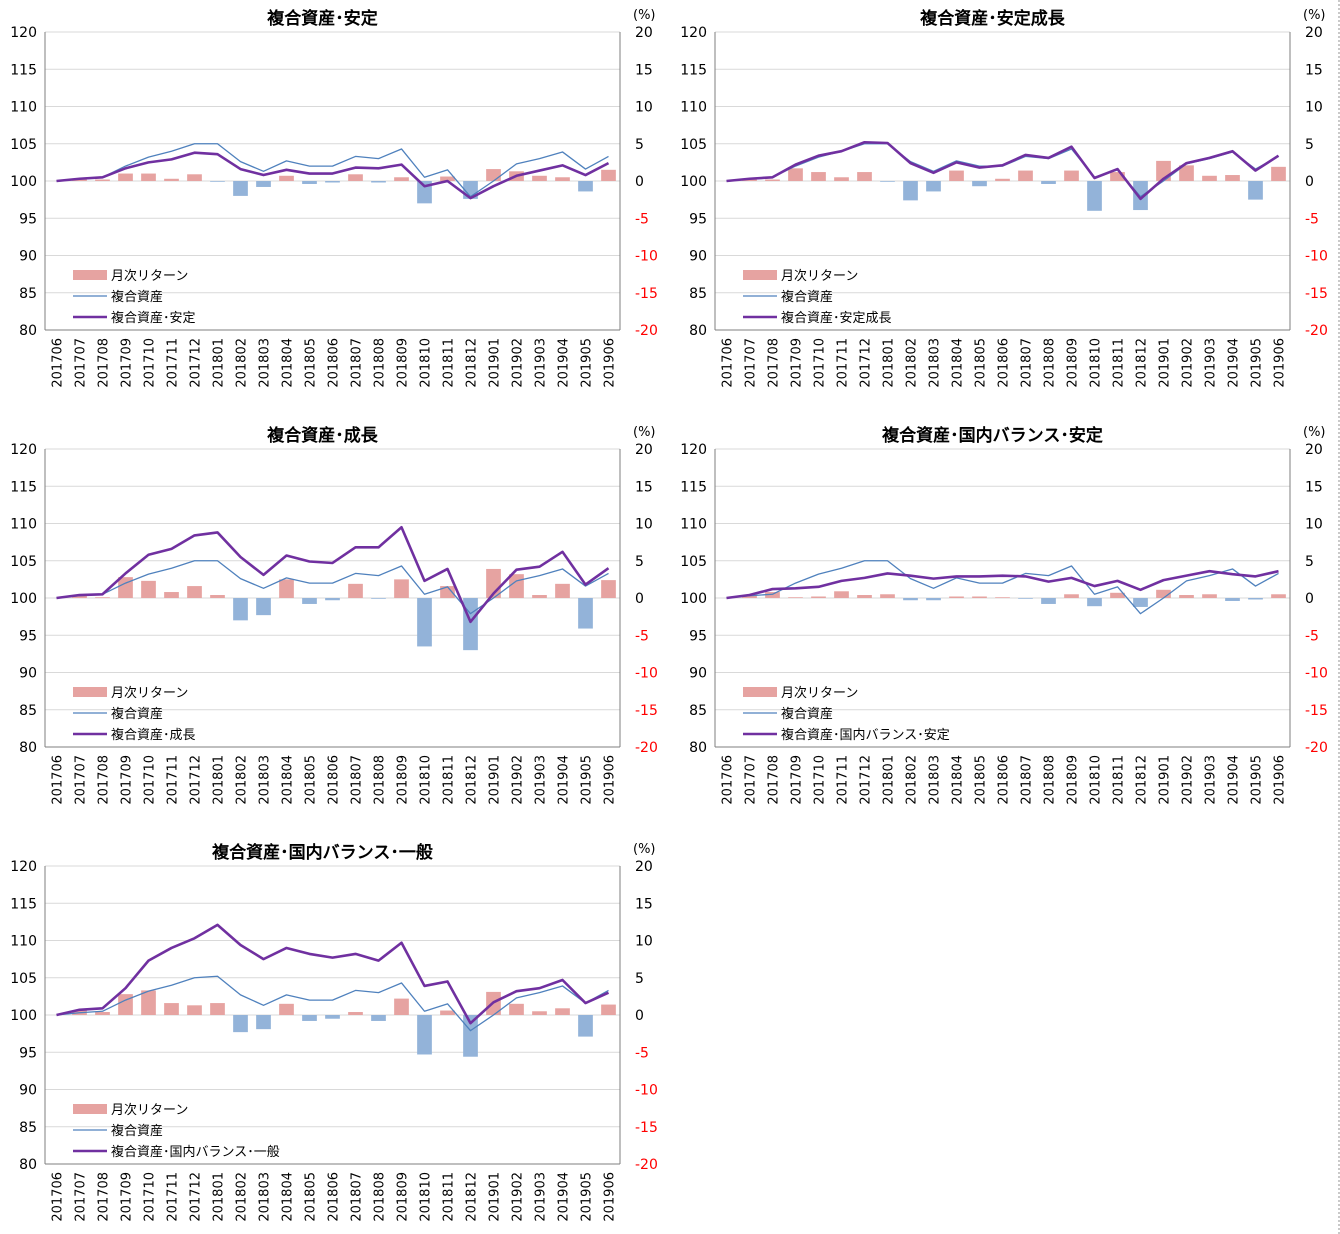 The image size is (1340, 1234). What do you see at coordinates (104, 363) in the screenshot?
I see `x-tick-label: 201708` at bounding box center [104, 363].